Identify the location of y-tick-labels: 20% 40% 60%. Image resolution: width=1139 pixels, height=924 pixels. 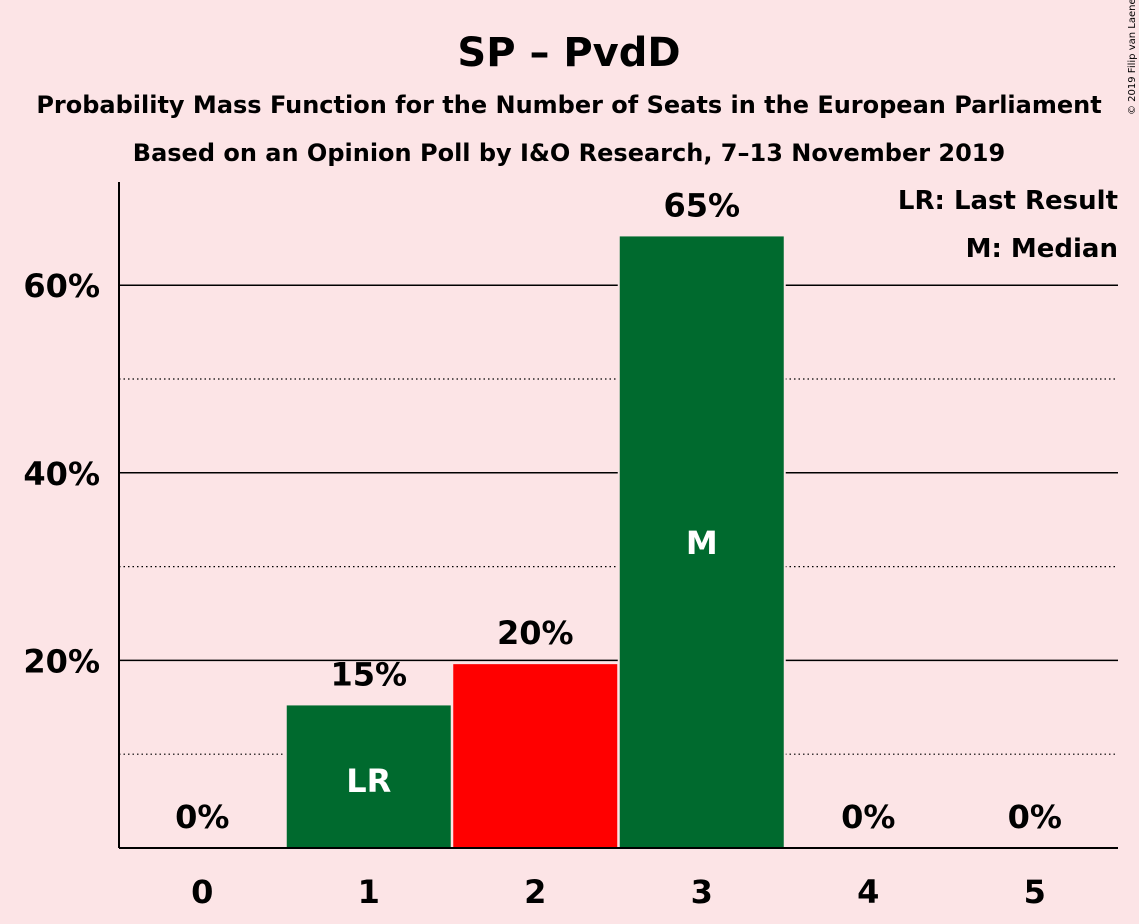
(61, 473).